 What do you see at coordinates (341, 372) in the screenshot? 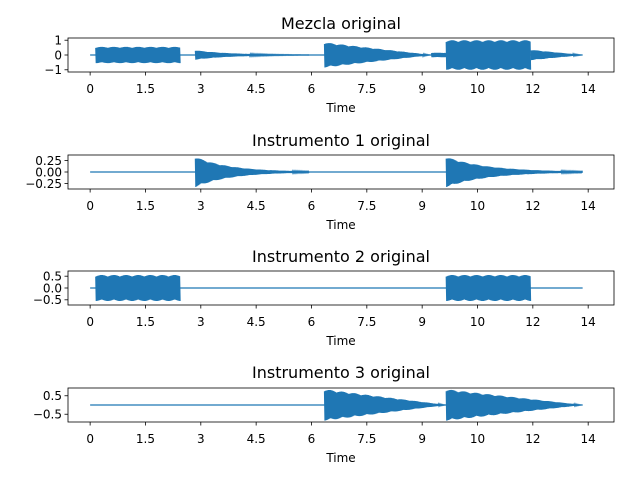
I see `subplot-title: Instrumento 3 original` at bounding box center [341, 372].